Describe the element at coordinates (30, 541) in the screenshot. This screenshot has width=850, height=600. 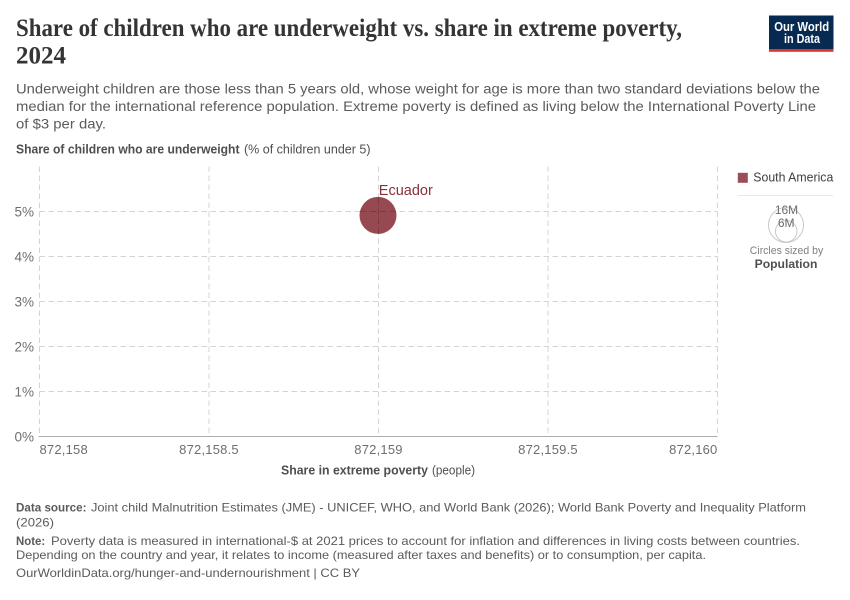
I see `svg-text: Note:` at that location.